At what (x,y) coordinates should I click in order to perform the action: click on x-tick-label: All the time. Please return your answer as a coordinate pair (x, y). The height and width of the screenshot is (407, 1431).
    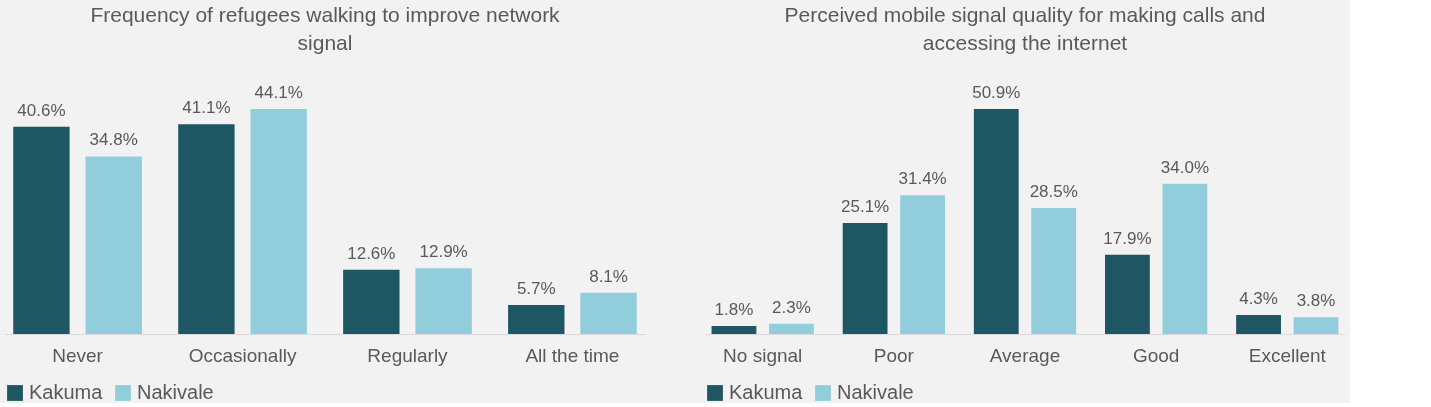
    Looking at the image, I should click on (572, 355).